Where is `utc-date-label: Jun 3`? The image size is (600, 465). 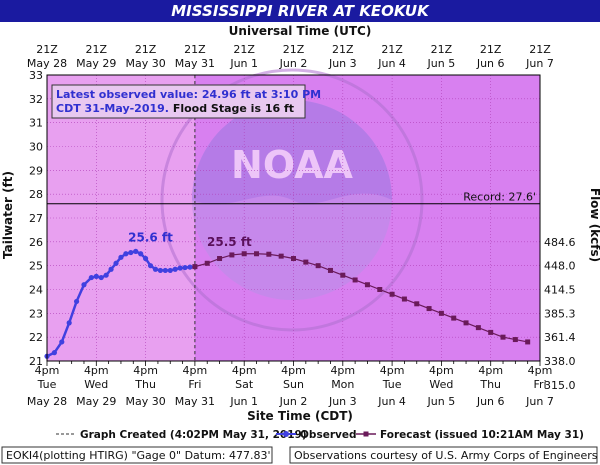
utc-date-label: Jun 3 is located at coordinates (342, 63).